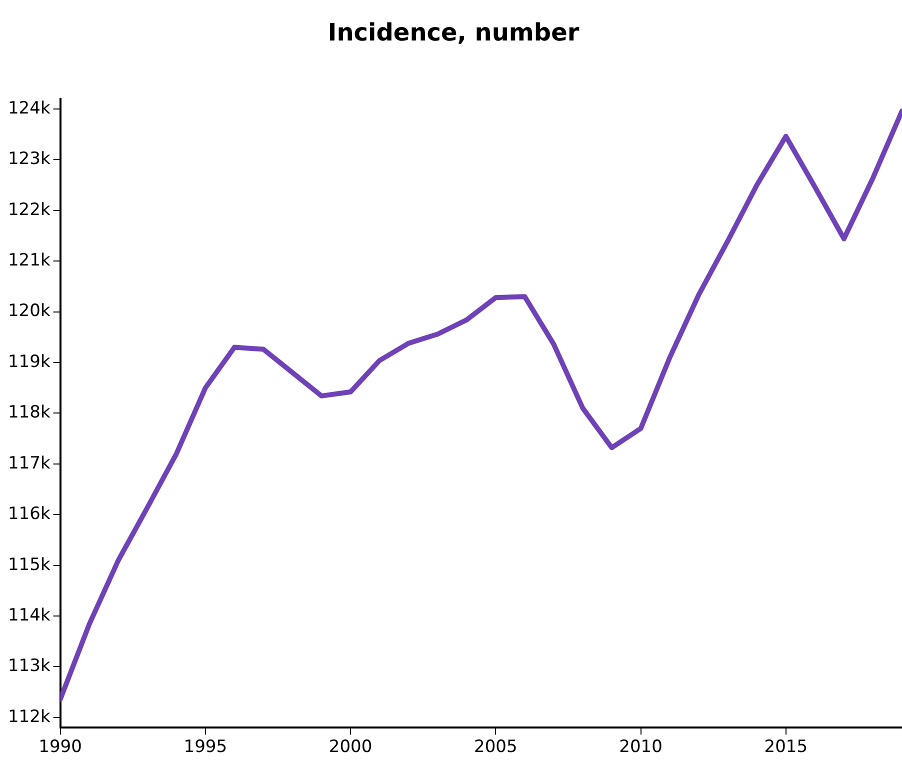 The image size is (902, 766). What do you see at coordinates (454, 32) in the screenshot?
I see `chart-title: Incidence, number` at bounding box center [454, 32].